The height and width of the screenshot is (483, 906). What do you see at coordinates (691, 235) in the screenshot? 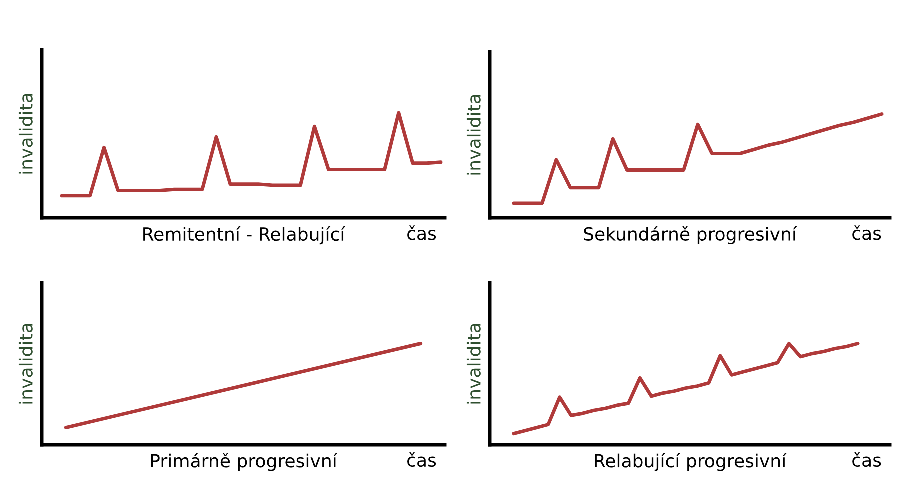
I see `text: Sekundárně progresivní` at bounding box center [691, 235].